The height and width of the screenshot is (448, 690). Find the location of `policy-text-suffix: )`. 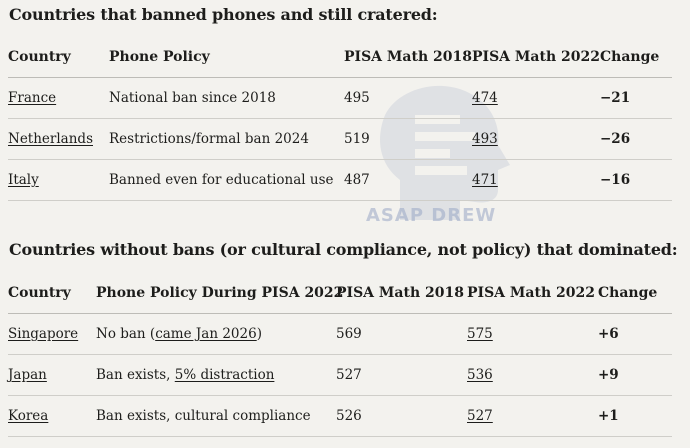

policy-text-suffix: ) is located at coordinates (259, 334).